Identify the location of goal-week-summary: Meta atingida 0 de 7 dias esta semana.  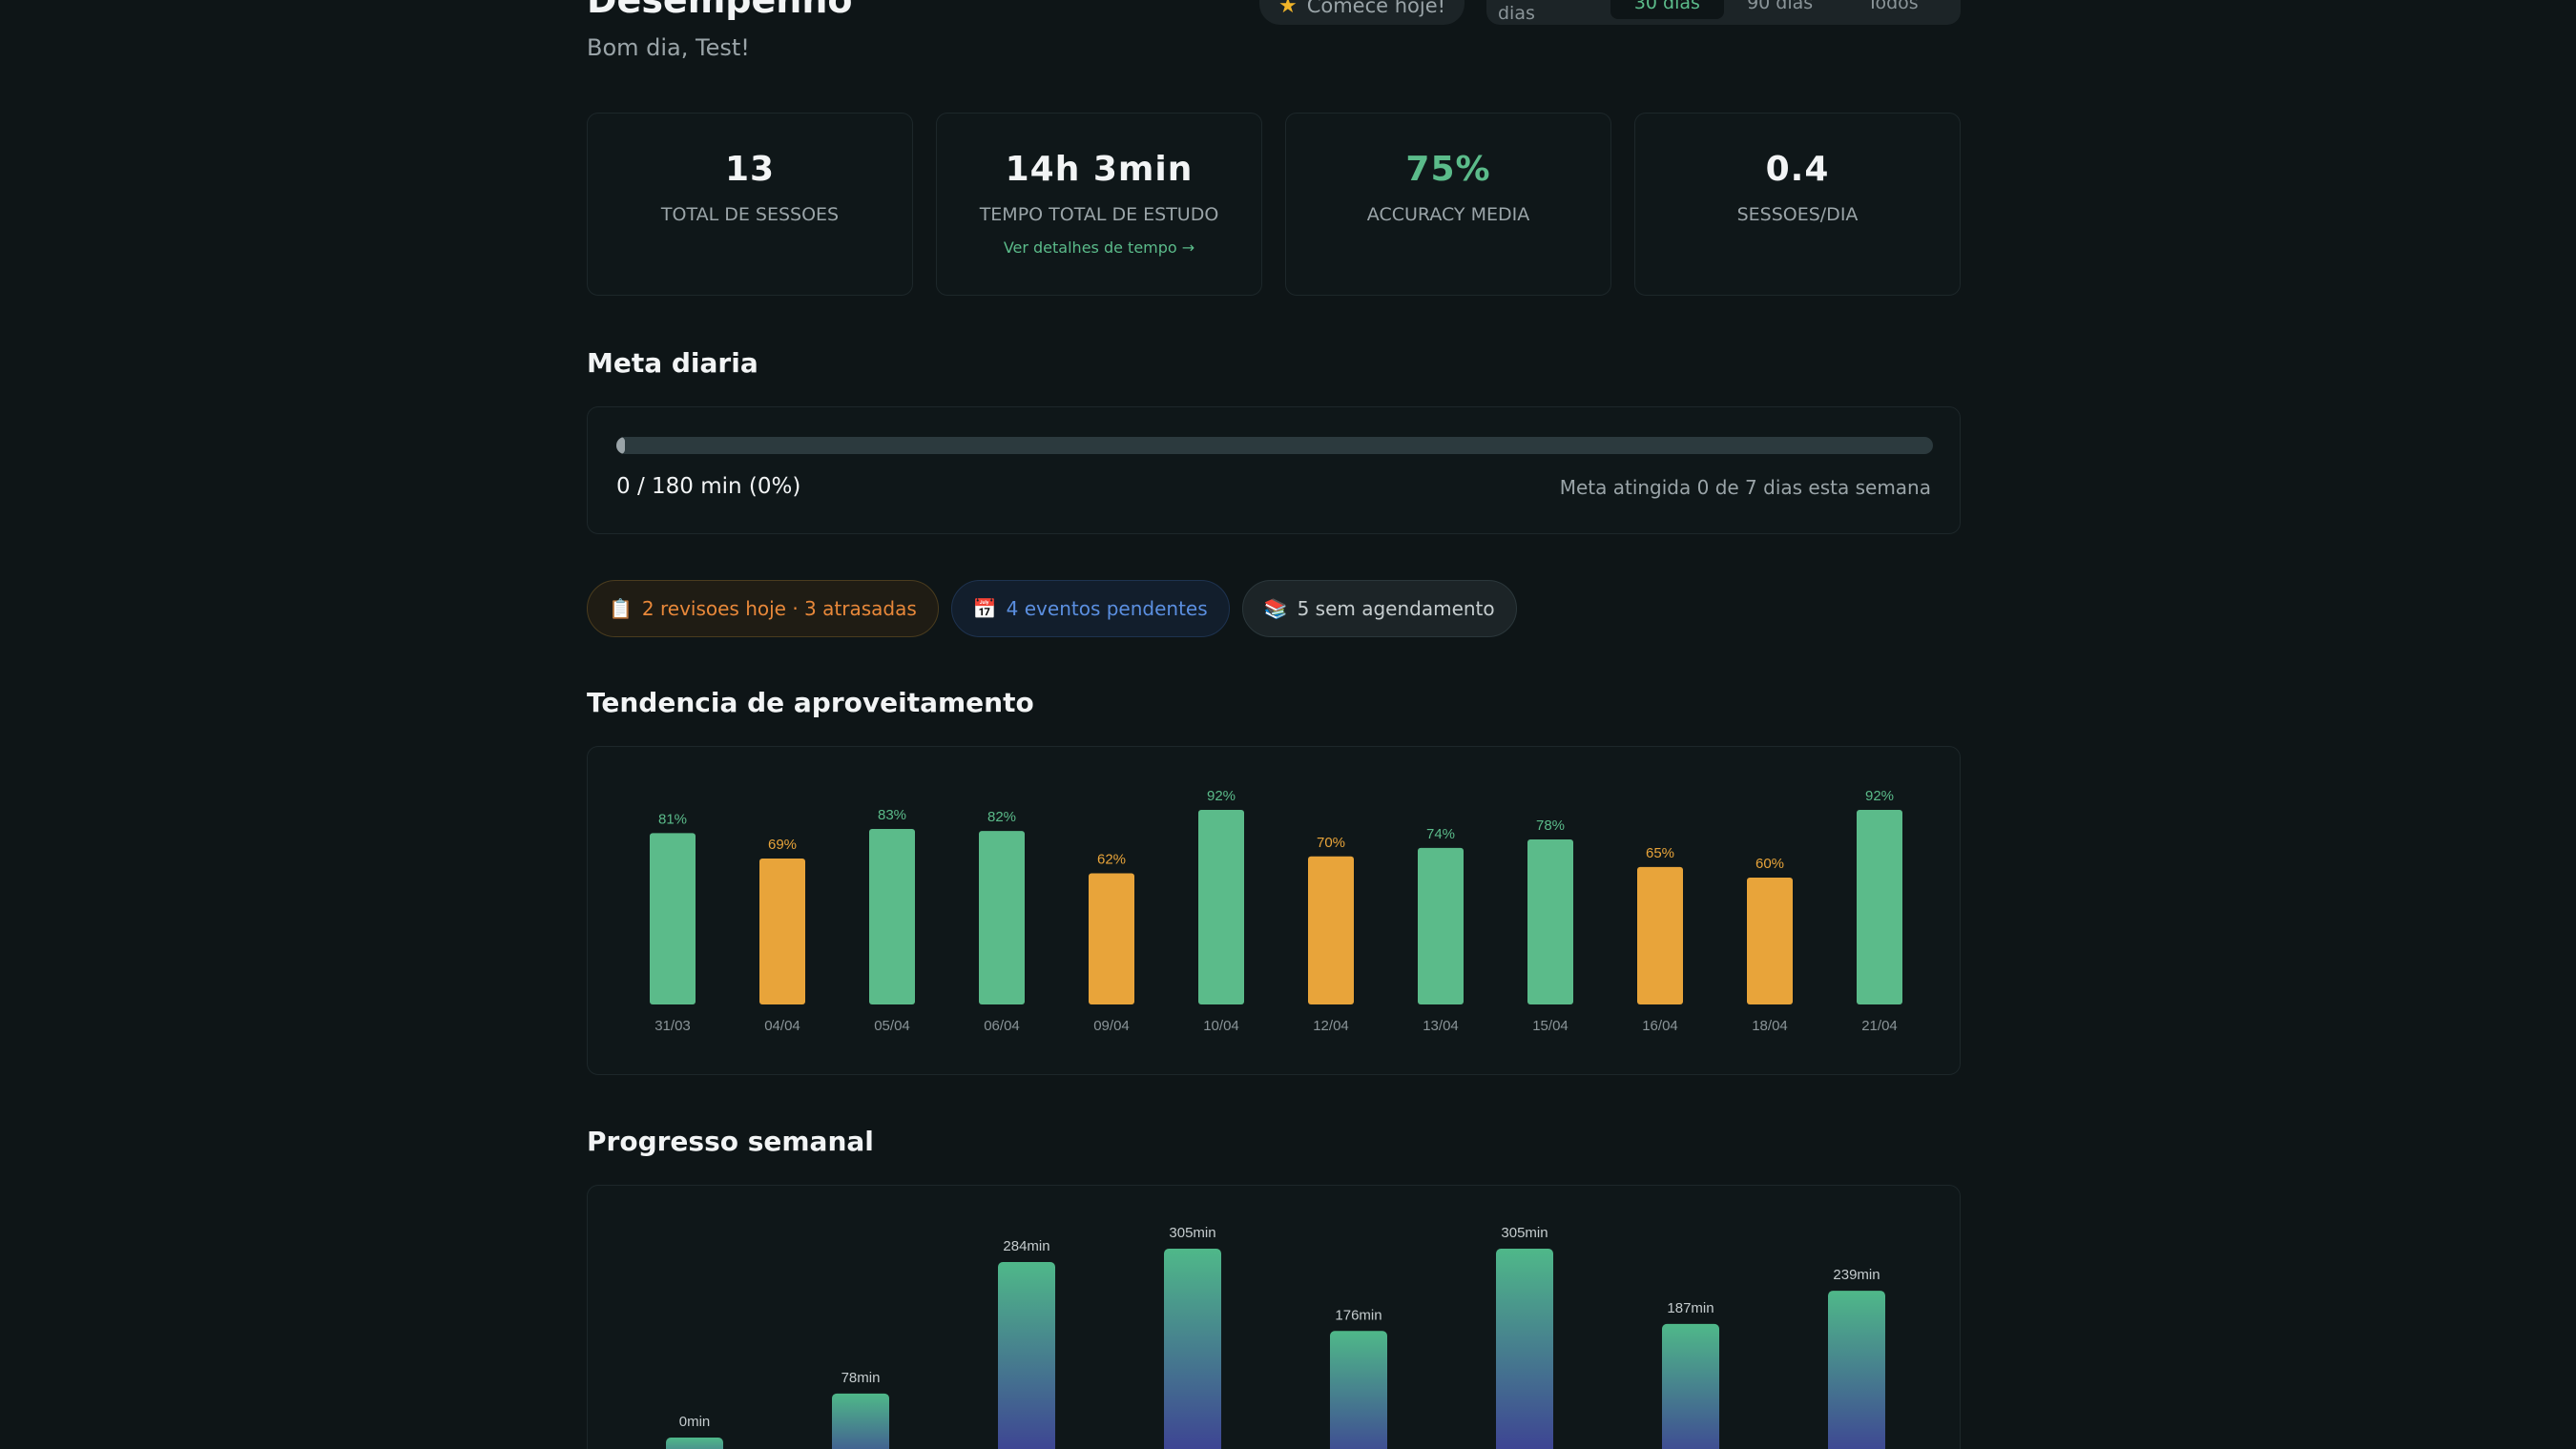
(1745, 487).